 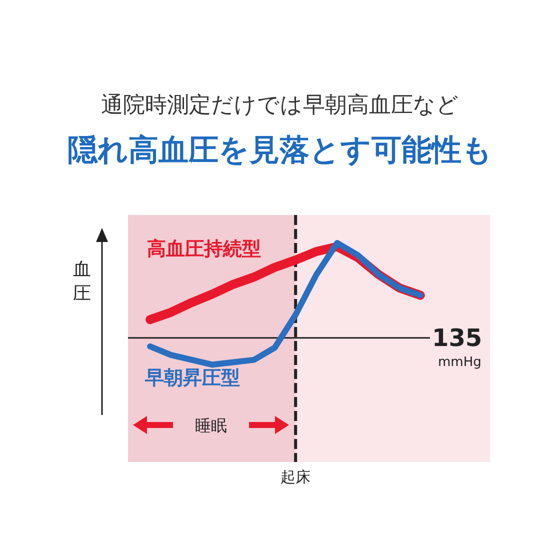 I want to click on ref-line-label: 135 mmHg, so click(x=457, y=347).